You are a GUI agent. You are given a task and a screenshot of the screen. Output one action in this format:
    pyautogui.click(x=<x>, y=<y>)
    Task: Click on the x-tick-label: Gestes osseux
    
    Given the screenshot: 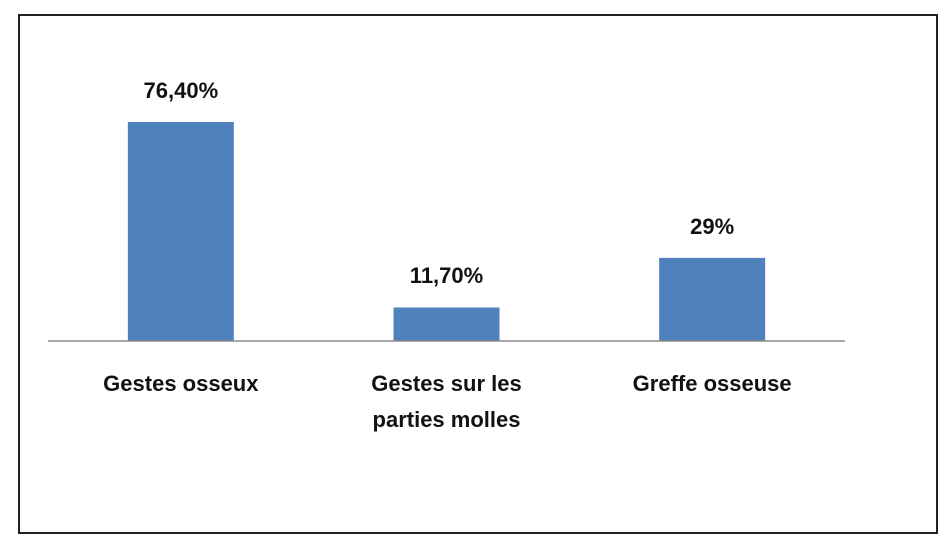 What is the action you would take?
    pyautogui.click(x=181, y=383)
    